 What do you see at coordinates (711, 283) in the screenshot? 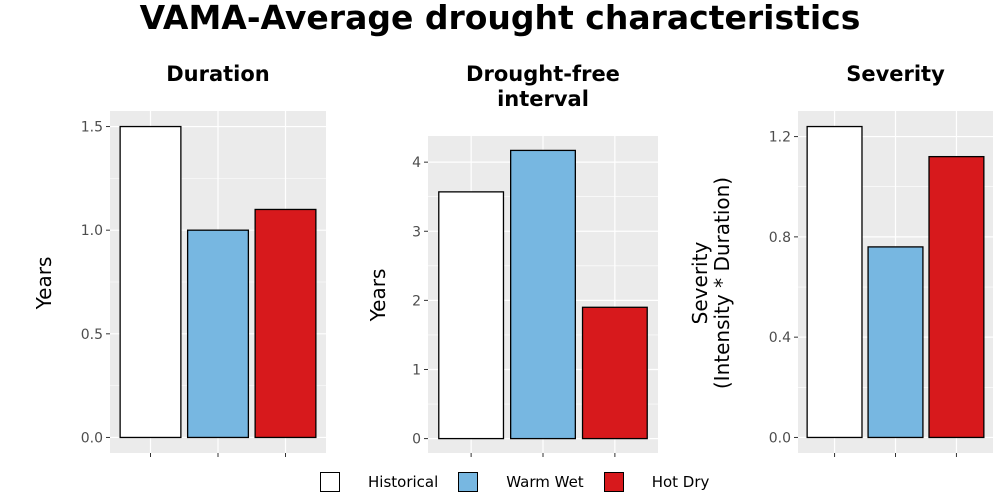
I see `y-axis-label: Severity(Intensity * Duration)` at bounding box center [711, 283].